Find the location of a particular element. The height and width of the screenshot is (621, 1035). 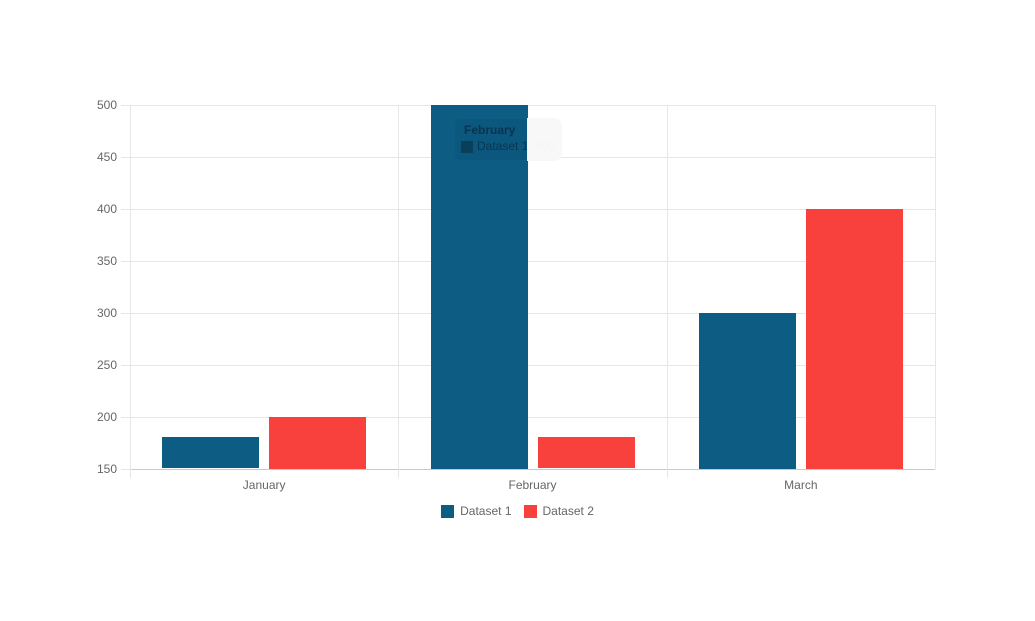

x-tick-label: February is located at coordinates (532, 484).